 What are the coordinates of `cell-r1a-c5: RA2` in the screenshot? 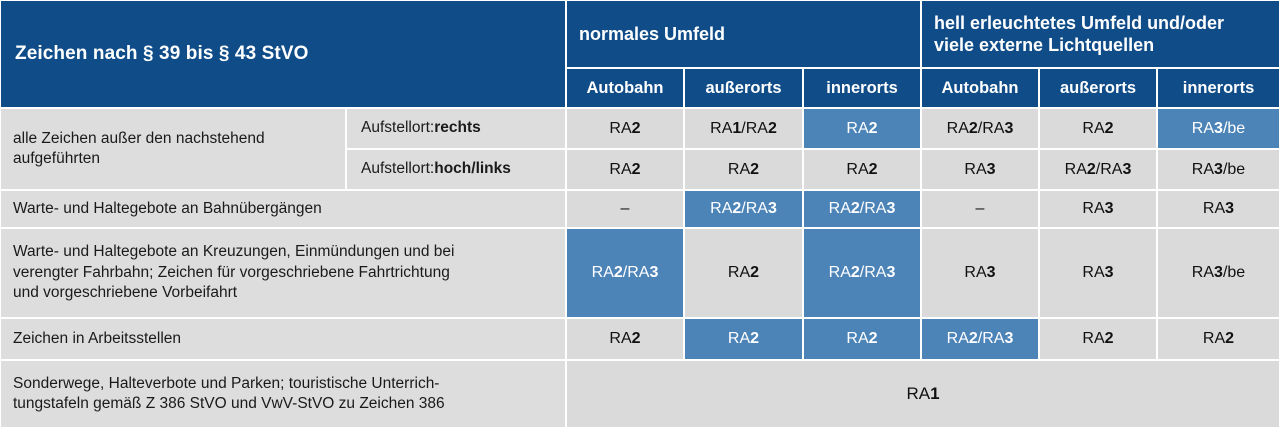 It's located at (1098, 128).